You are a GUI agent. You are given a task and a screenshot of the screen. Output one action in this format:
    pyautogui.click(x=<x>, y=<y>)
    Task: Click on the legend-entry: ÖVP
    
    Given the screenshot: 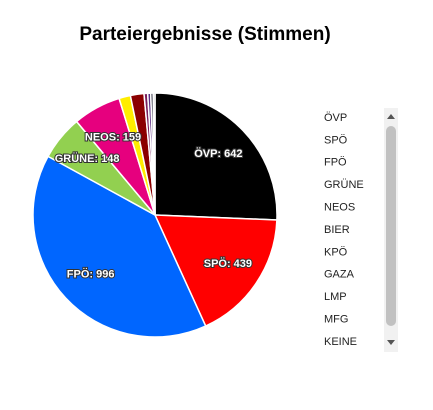 What is the action you would take?
    pyautogui.click(x=335, y=118)
    